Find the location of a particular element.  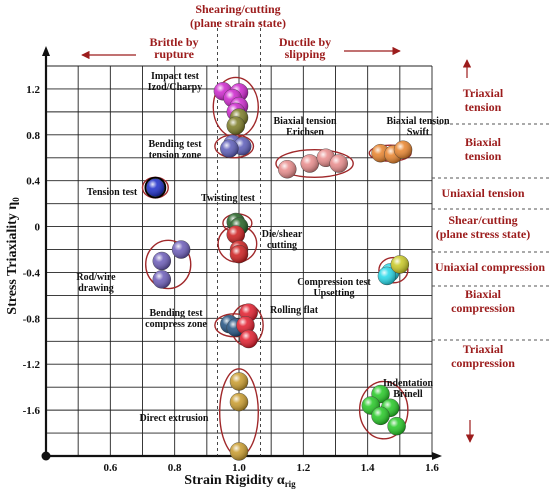

x-axis-title: Strain Rigidity αrig is located at coordinates (240, 481).